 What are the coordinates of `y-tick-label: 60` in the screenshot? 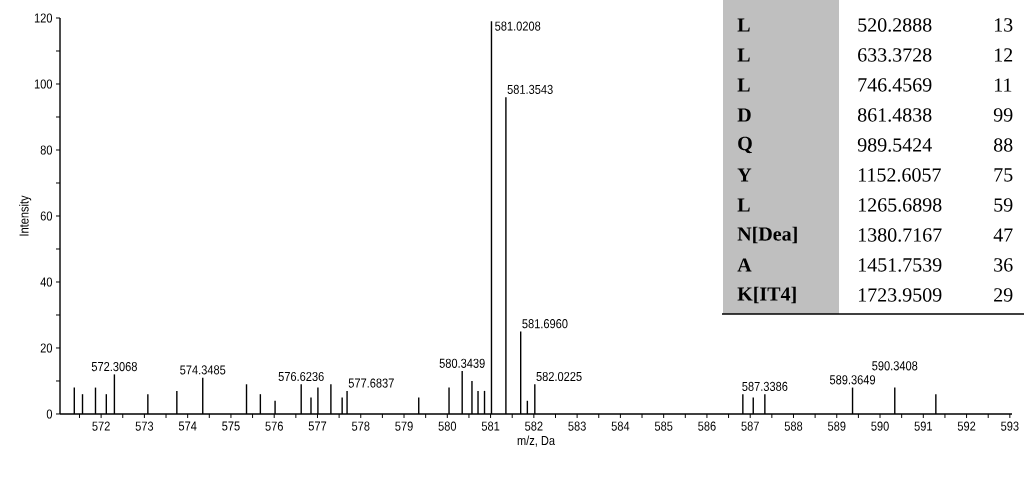 It's located at (46, 216).